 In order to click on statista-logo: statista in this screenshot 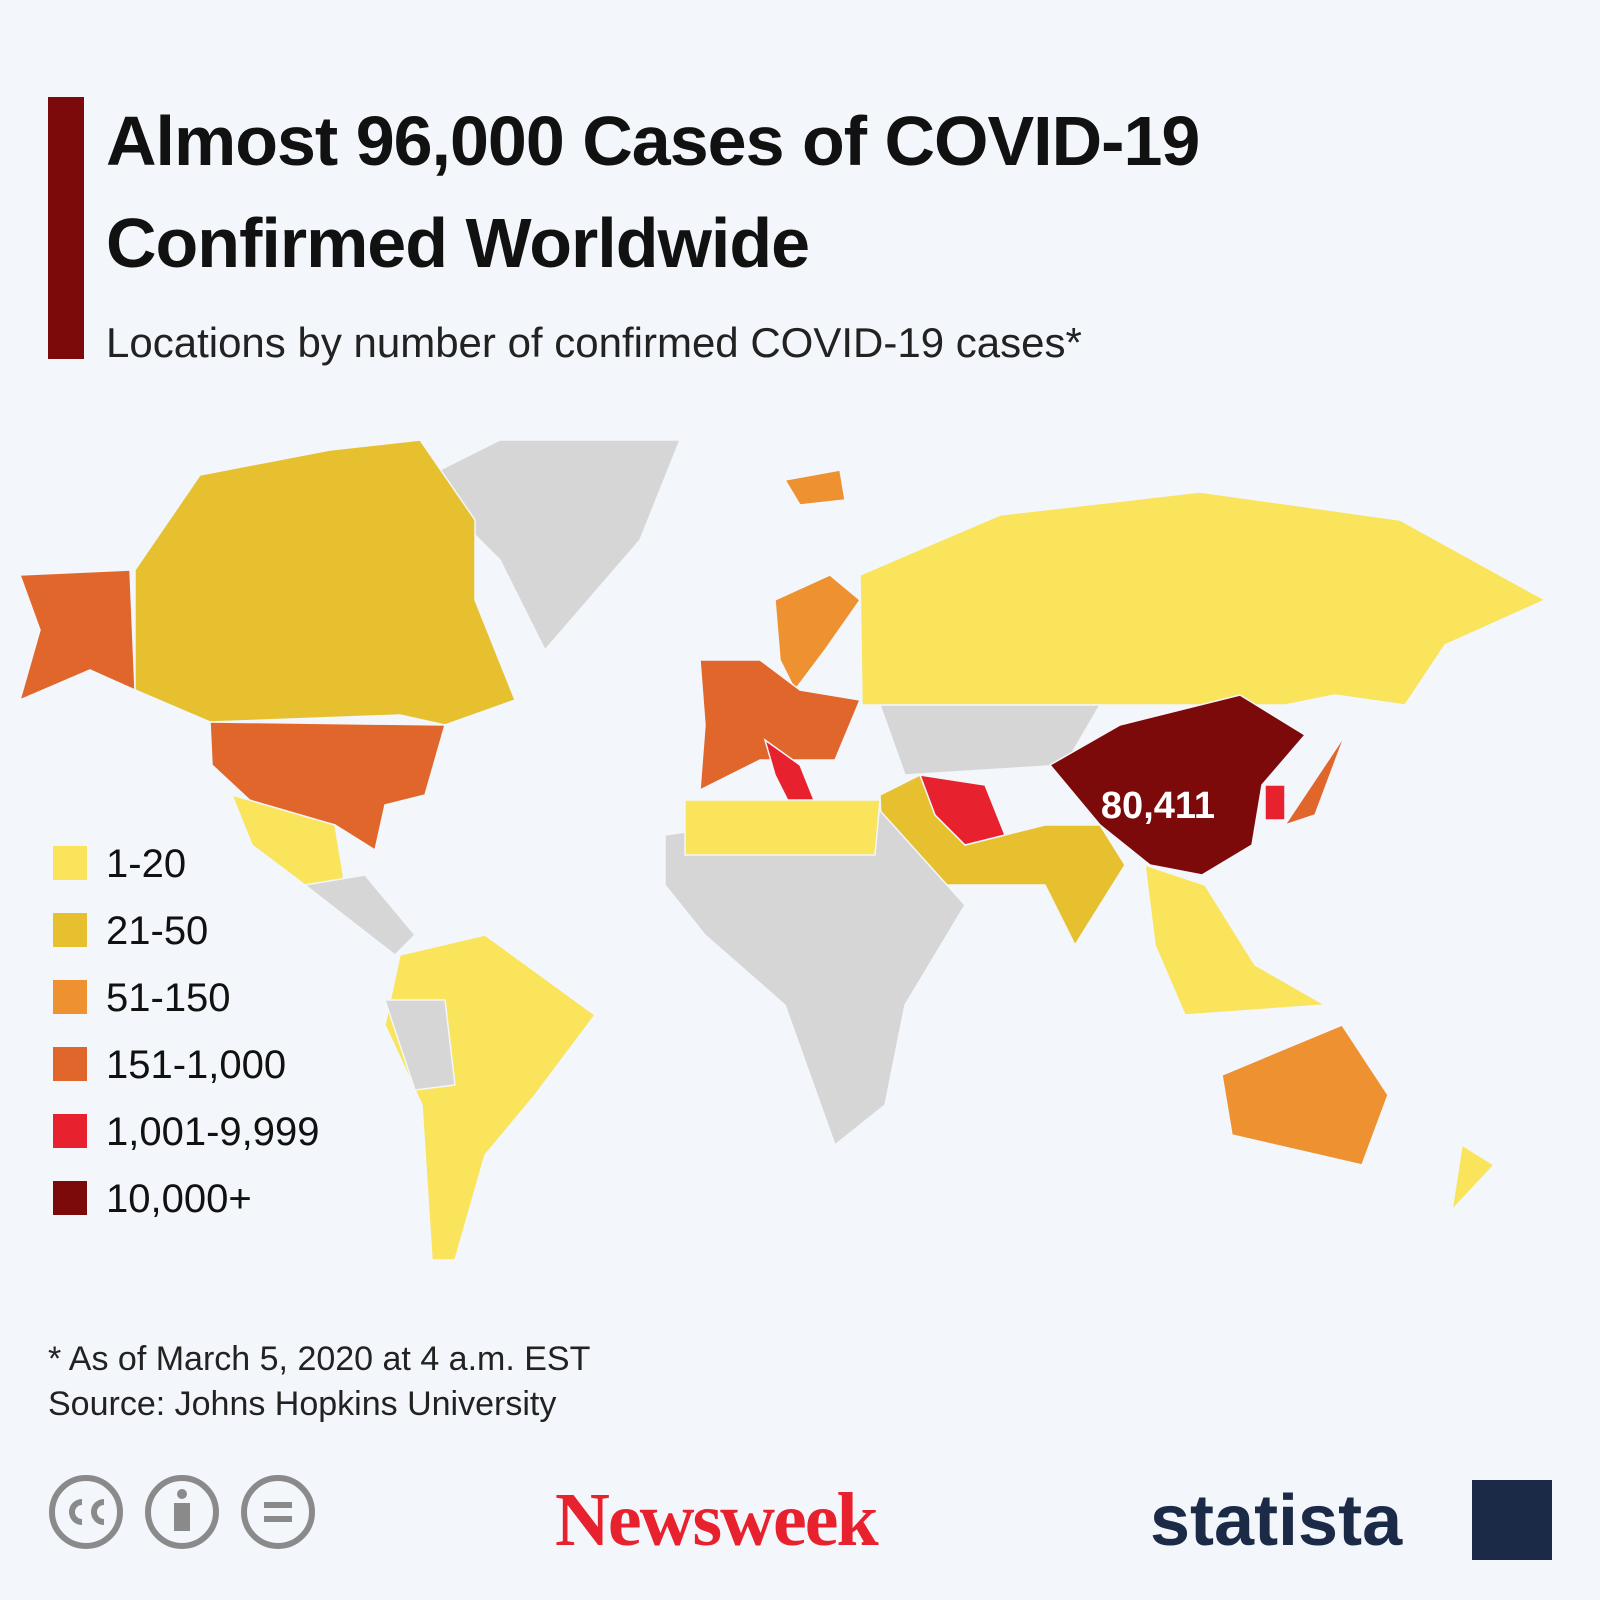, I will do `click(1276, 1521)`.